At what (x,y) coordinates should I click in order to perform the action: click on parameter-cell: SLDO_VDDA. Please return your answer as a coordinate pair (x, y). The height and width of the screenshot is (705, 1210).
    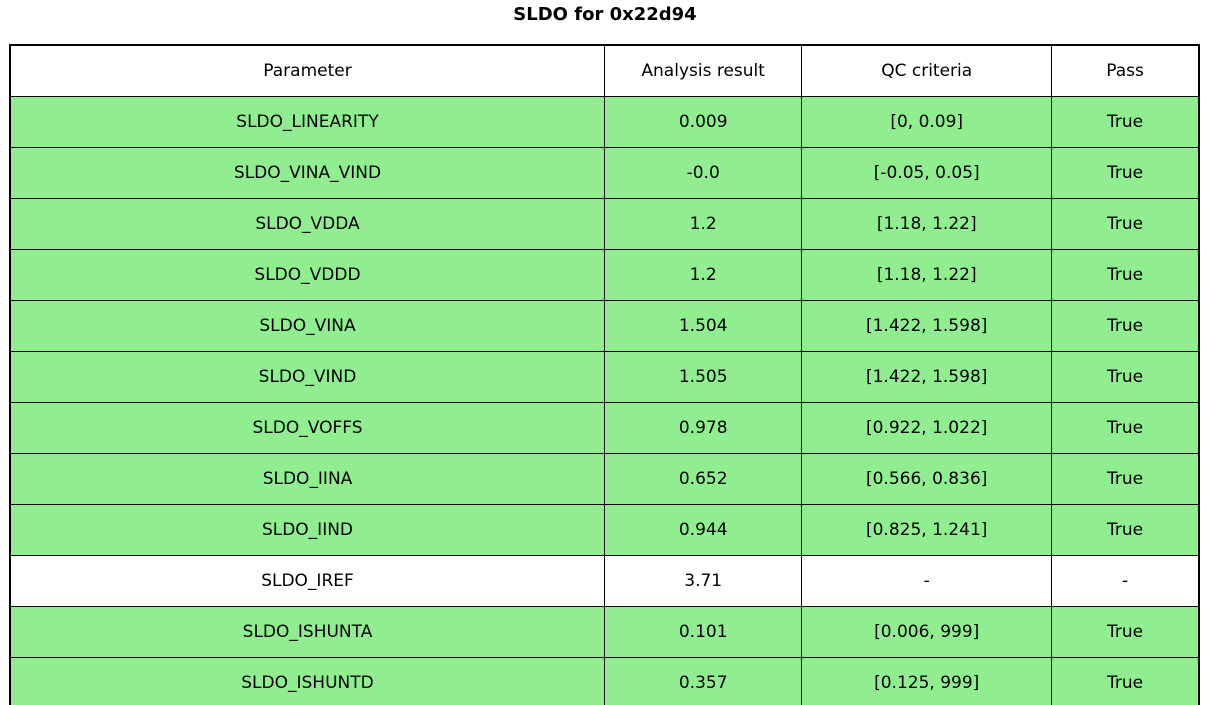
    Looking at the image, I should click on (307, 224).